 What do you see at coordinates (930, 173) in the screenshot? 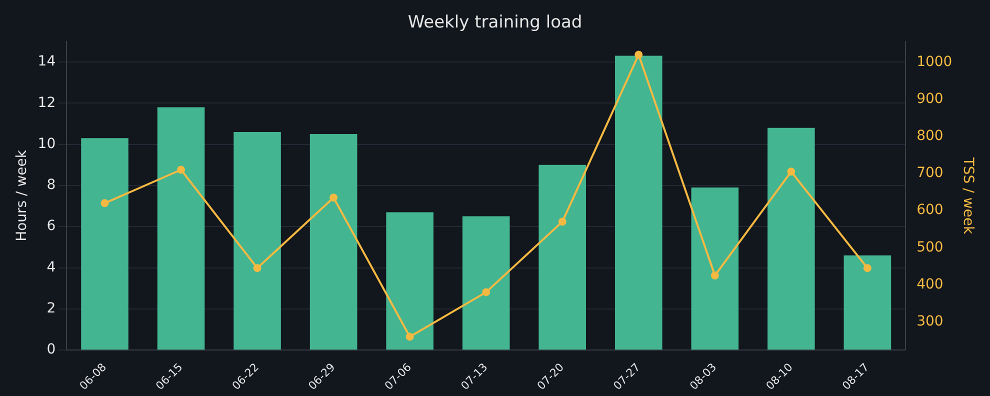
I see `y2-tick-label: 700` at bounding box center [930, 173].